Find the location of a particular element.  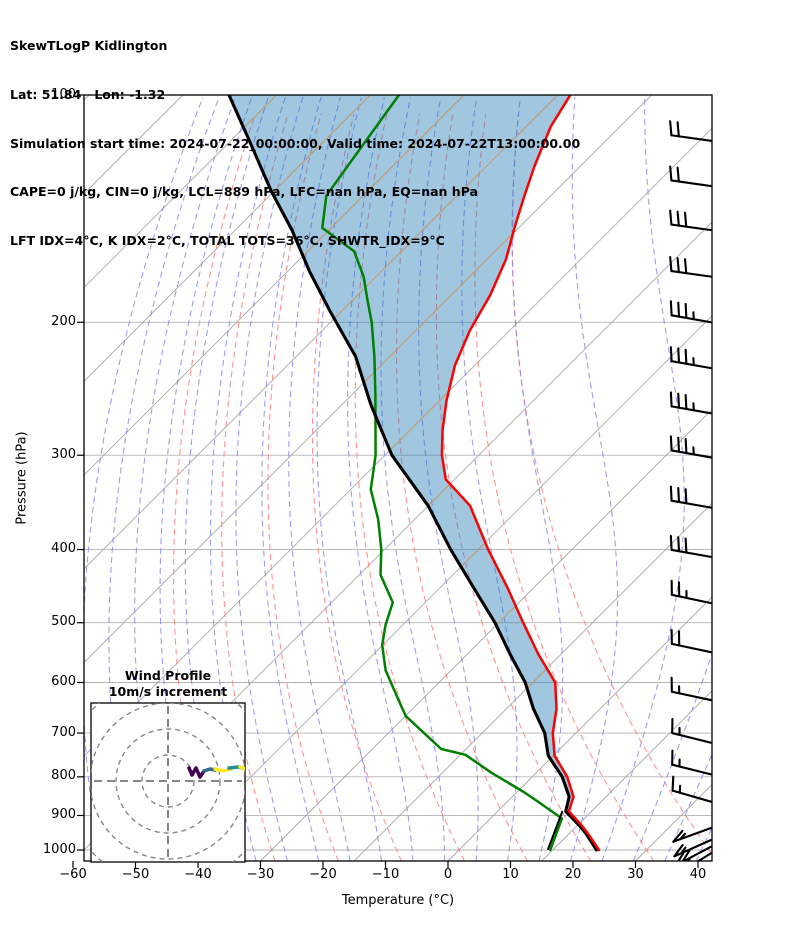

y-tick-label: 800 is located at coordinates (63, 776).